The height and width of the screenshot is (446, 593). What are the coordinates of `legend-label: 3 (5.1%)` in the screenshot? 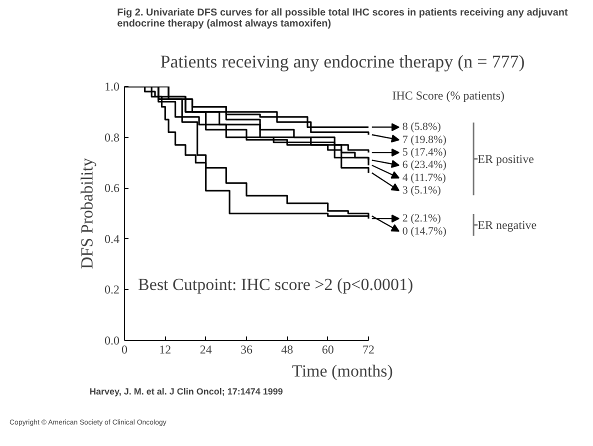 It's located at (422, 190).